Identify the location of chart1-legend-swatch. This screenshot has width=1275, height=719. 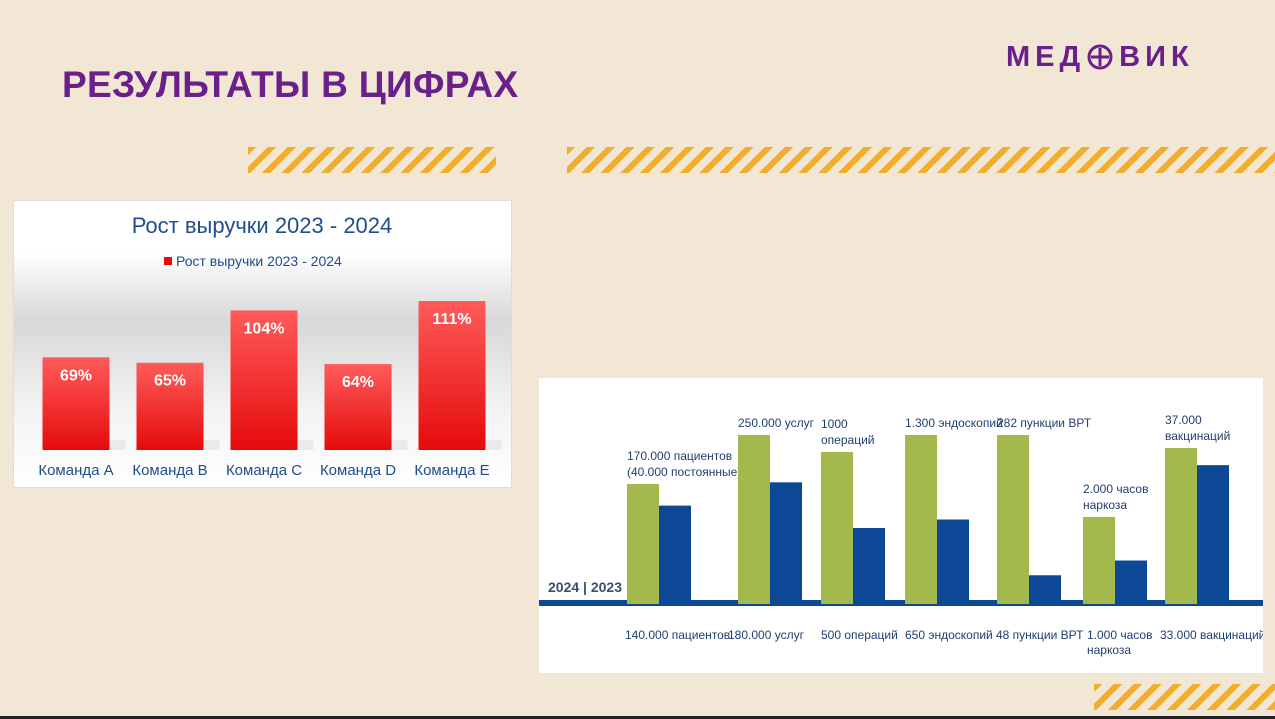
(168, 261).